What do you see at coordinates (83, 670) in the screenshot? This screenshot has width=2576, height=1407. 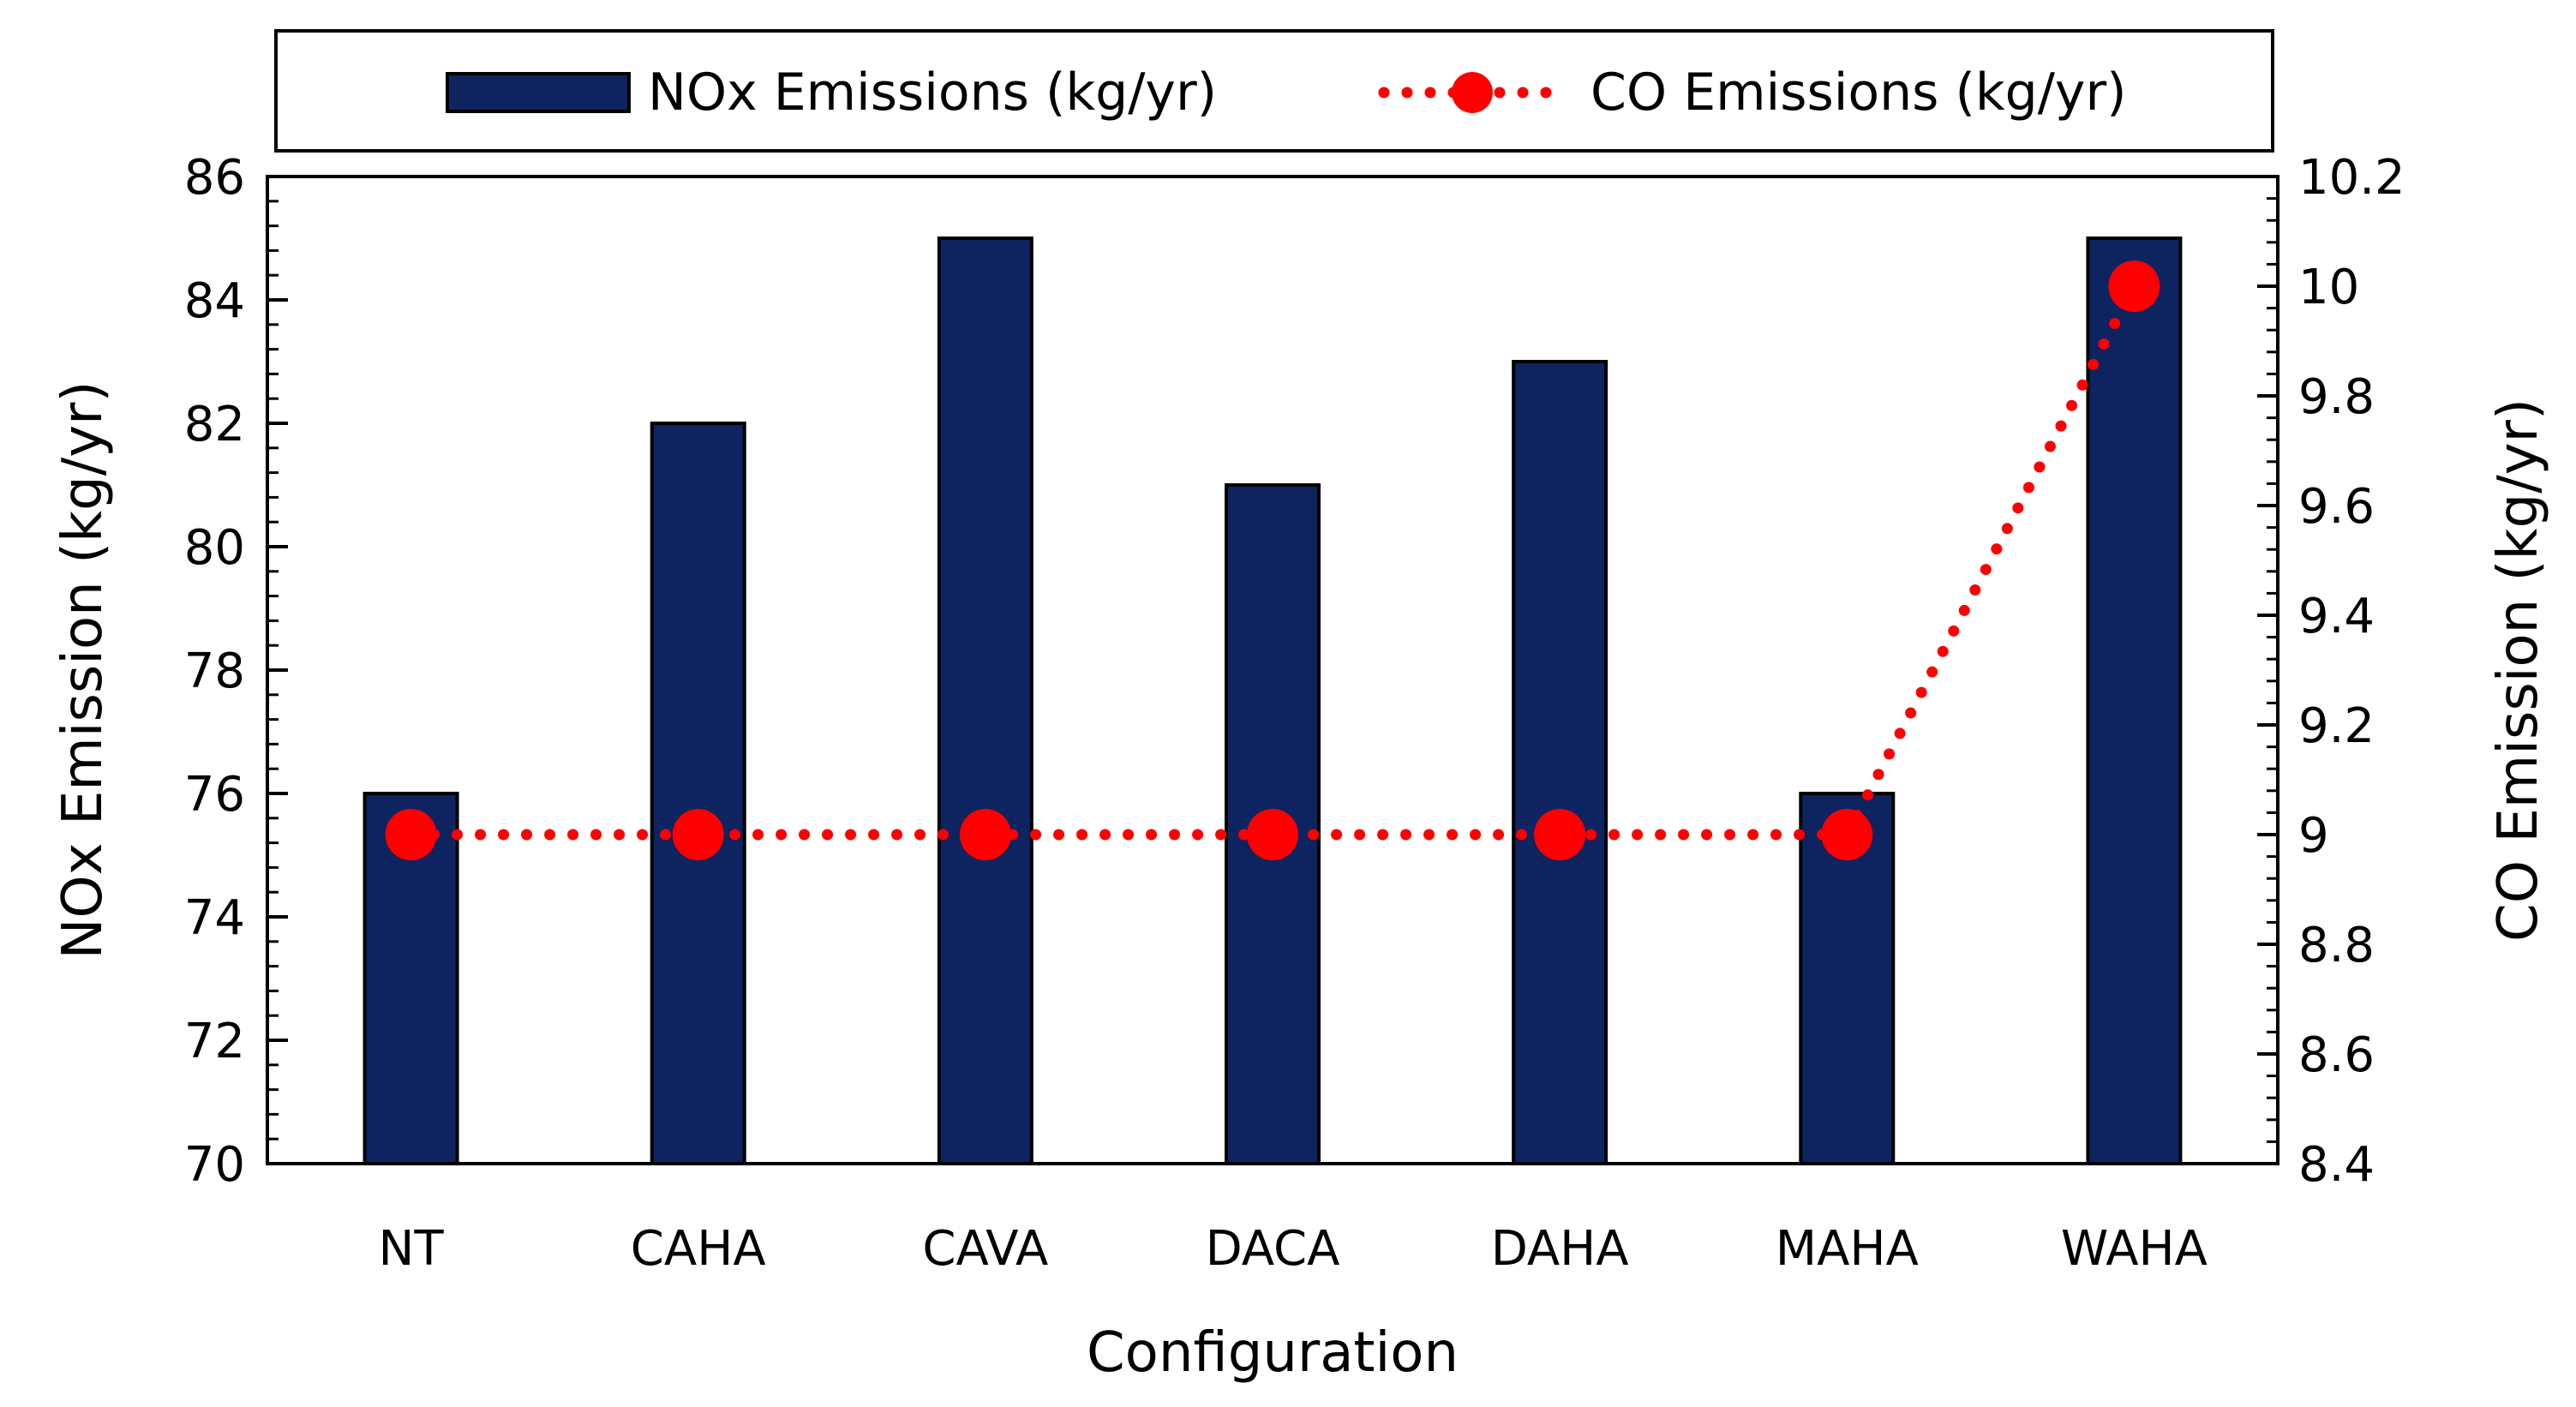 I see `y-axis-title-left: NOx Emission (kg/yr)` at bounding box center [83, 670].